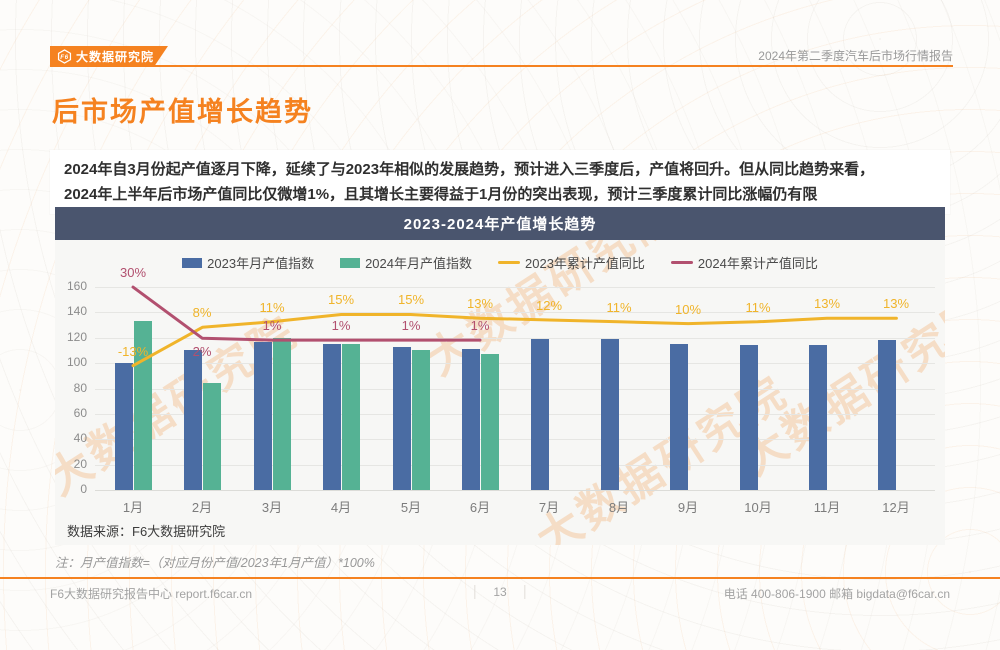 The width and height of the screenshot is (1000, 650). What do you see at coordinates (500, 578) in the screenshot?
I see `footer-divider` at bounding box center [500, 578].